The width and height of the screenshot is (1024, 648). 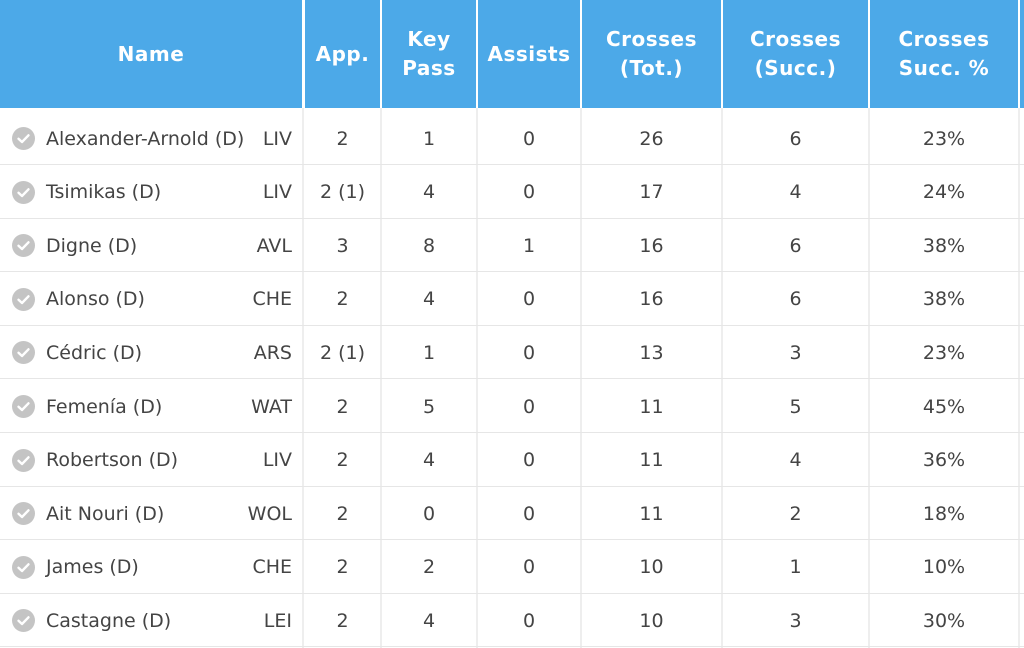 I want to click on player-name: Castagne (D), so click(x=109, y=620).